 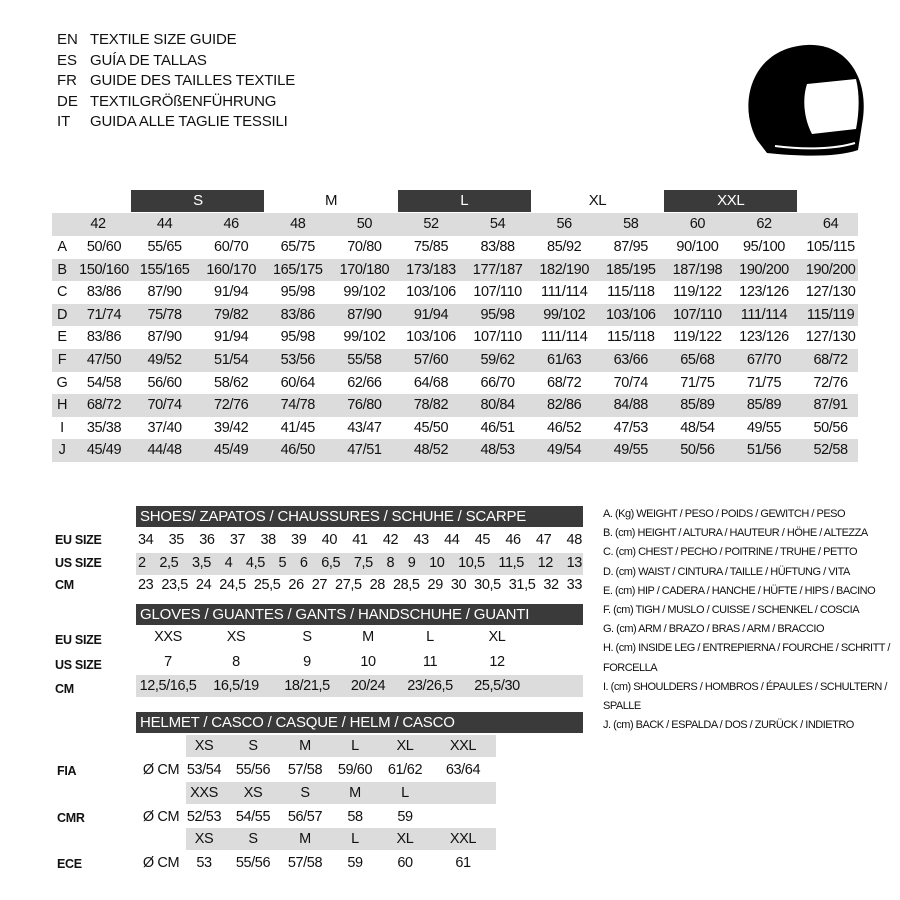 What do you see at coordinates (497, 686) in the screenshot?
I see `glove-size: 25,5/30` at bounding box center [497, 686].